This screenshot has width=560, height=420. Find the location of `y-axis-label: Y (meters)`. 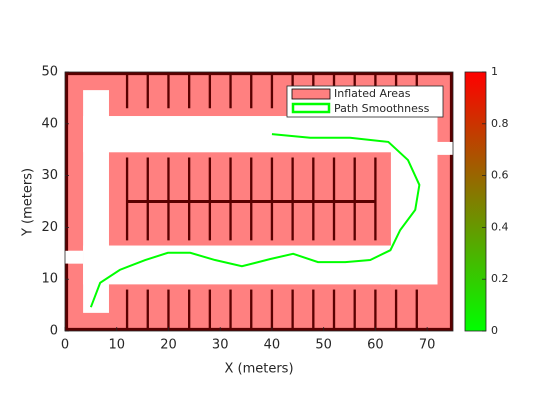

y-axis-label: Y (meters) is located at coordinates (28, 202).